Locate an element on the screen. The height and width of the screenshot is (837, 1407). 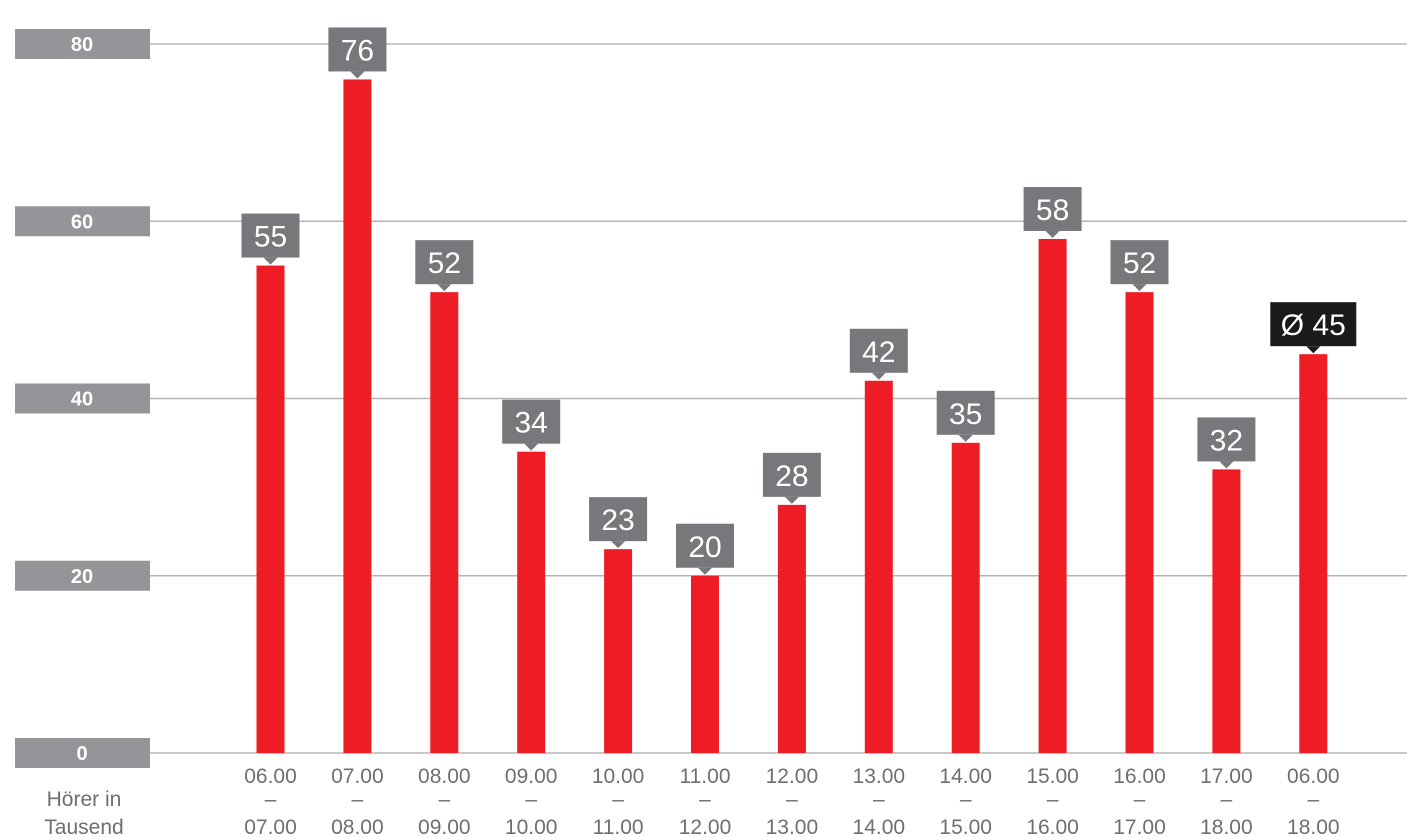
y-axis-ticks: 0 20 40 60 80 is located at coordinates (82, 398).